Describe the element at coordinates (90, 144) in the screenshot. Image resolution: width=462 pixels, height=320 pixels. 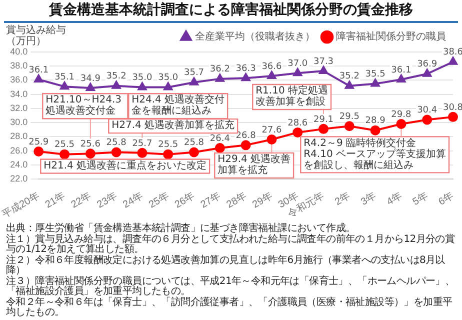
I see `data-label: 25.6` at that location.